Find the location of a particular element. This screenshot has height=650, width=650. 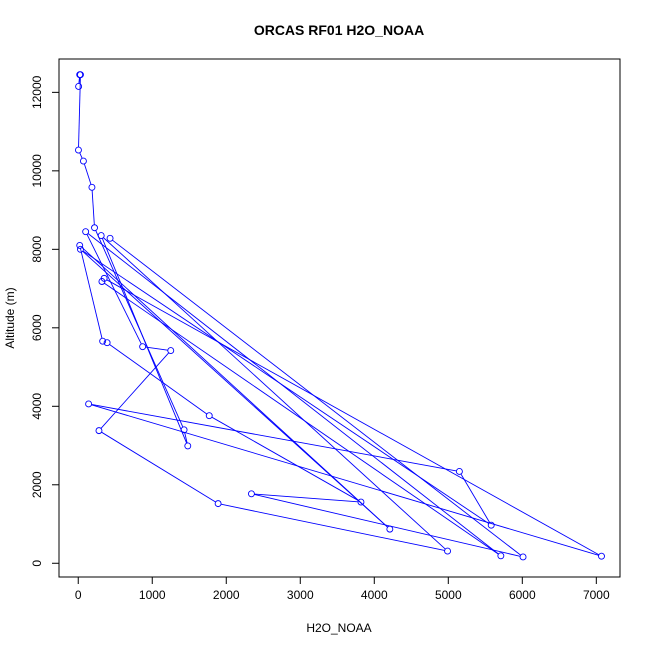

x-tick-label: 6000 is located at coordinates (522, 595).